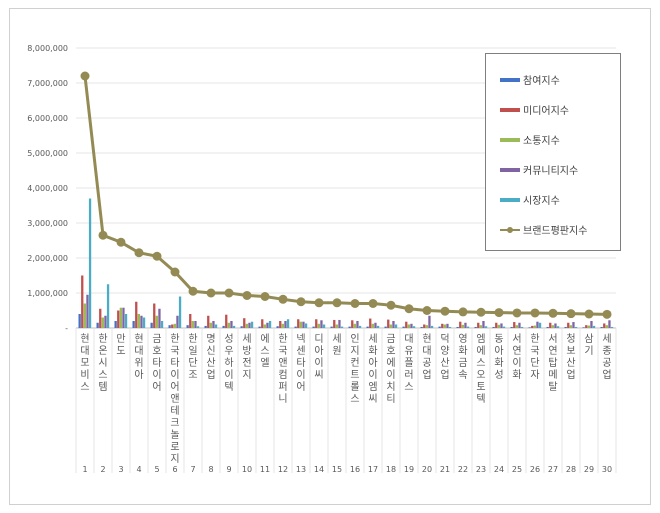 This screenshot has height=513, width=660. Describe the element at coordinates (228, 469) in the screenshot. I see `rank-label: 9` at that location.